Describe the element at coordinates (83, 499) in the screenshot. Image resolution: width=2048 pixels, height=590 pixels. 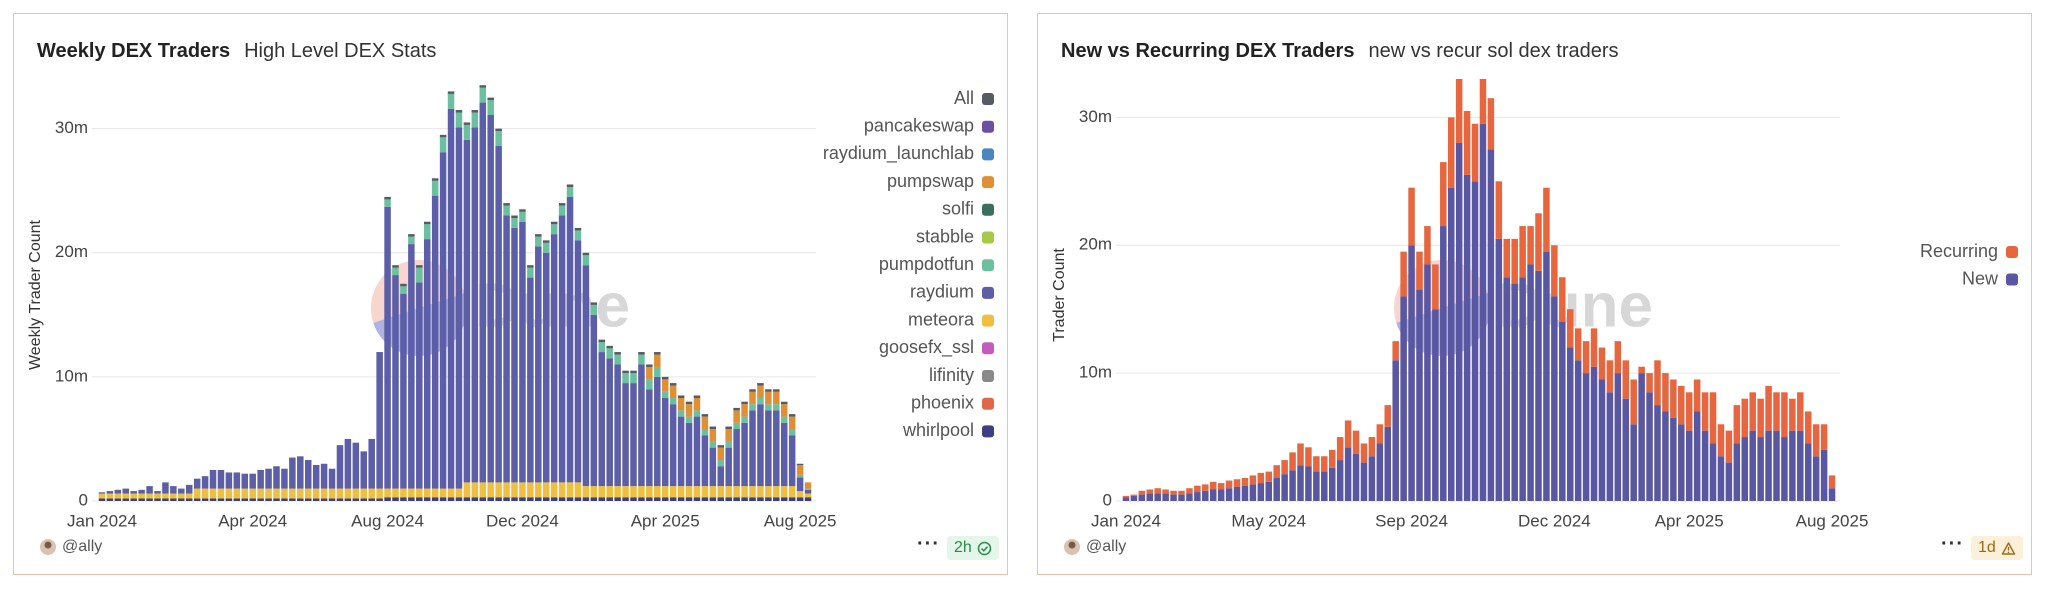
I see `y-tick-label: 0` at that location.